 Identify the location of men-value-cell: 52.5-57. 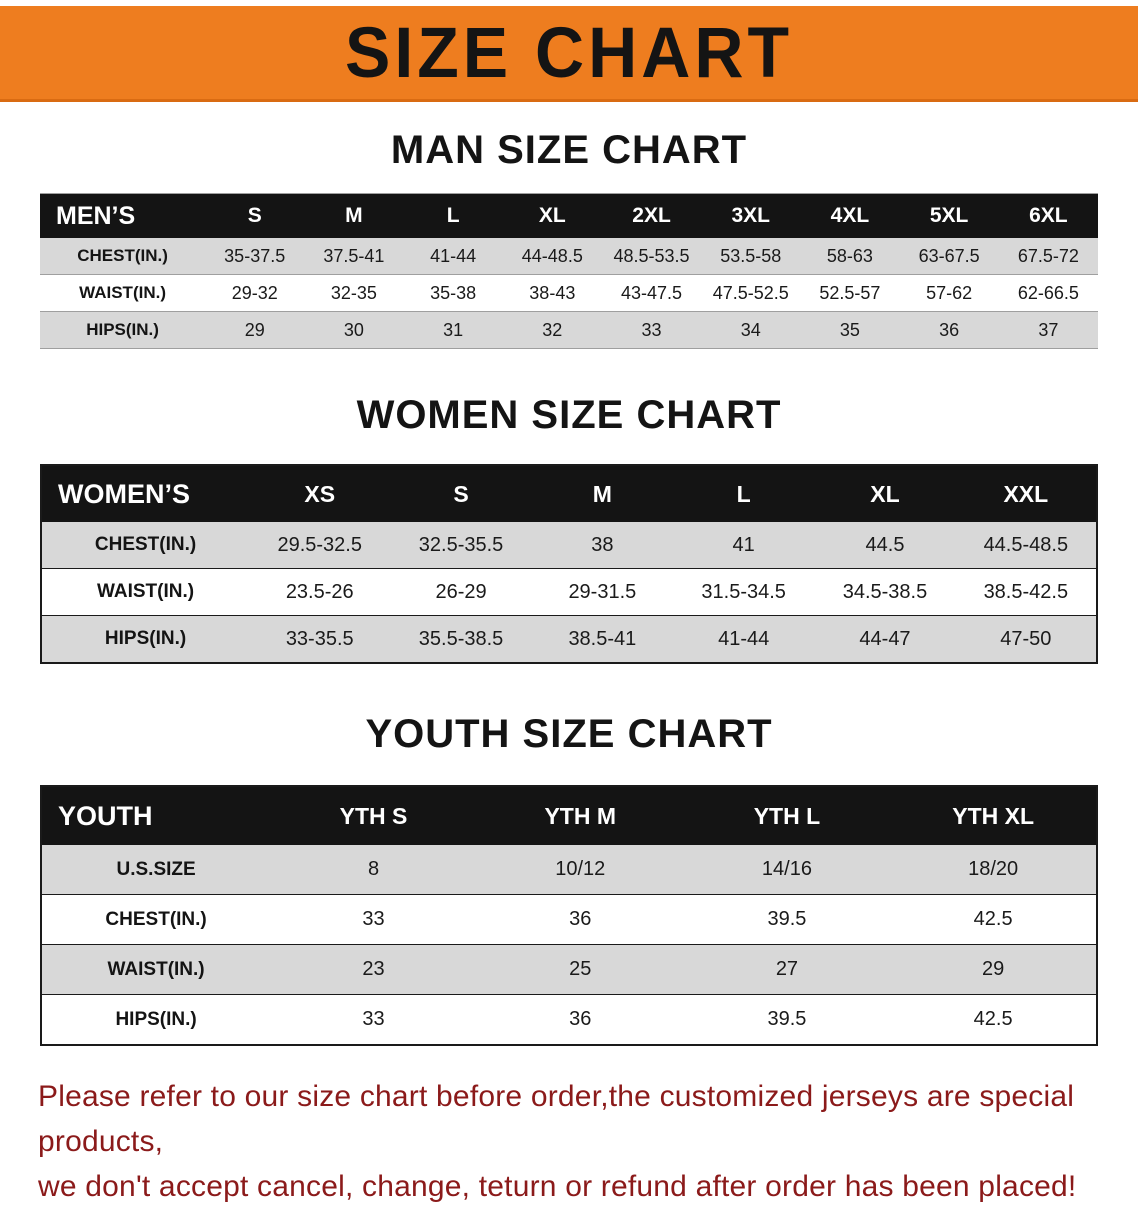
(850, 293).